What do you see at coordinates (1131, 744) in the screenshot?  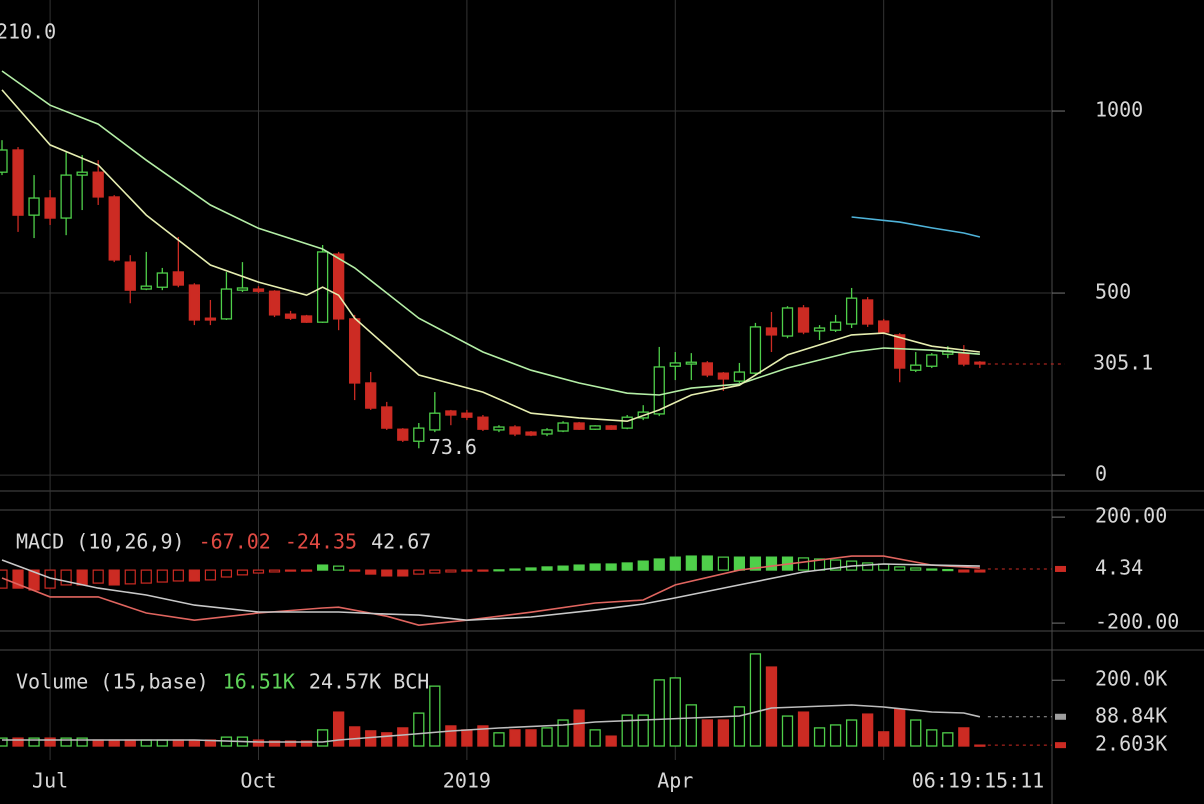 I see `last-value-label: 2.603K` at bounding box center [1131, 744].